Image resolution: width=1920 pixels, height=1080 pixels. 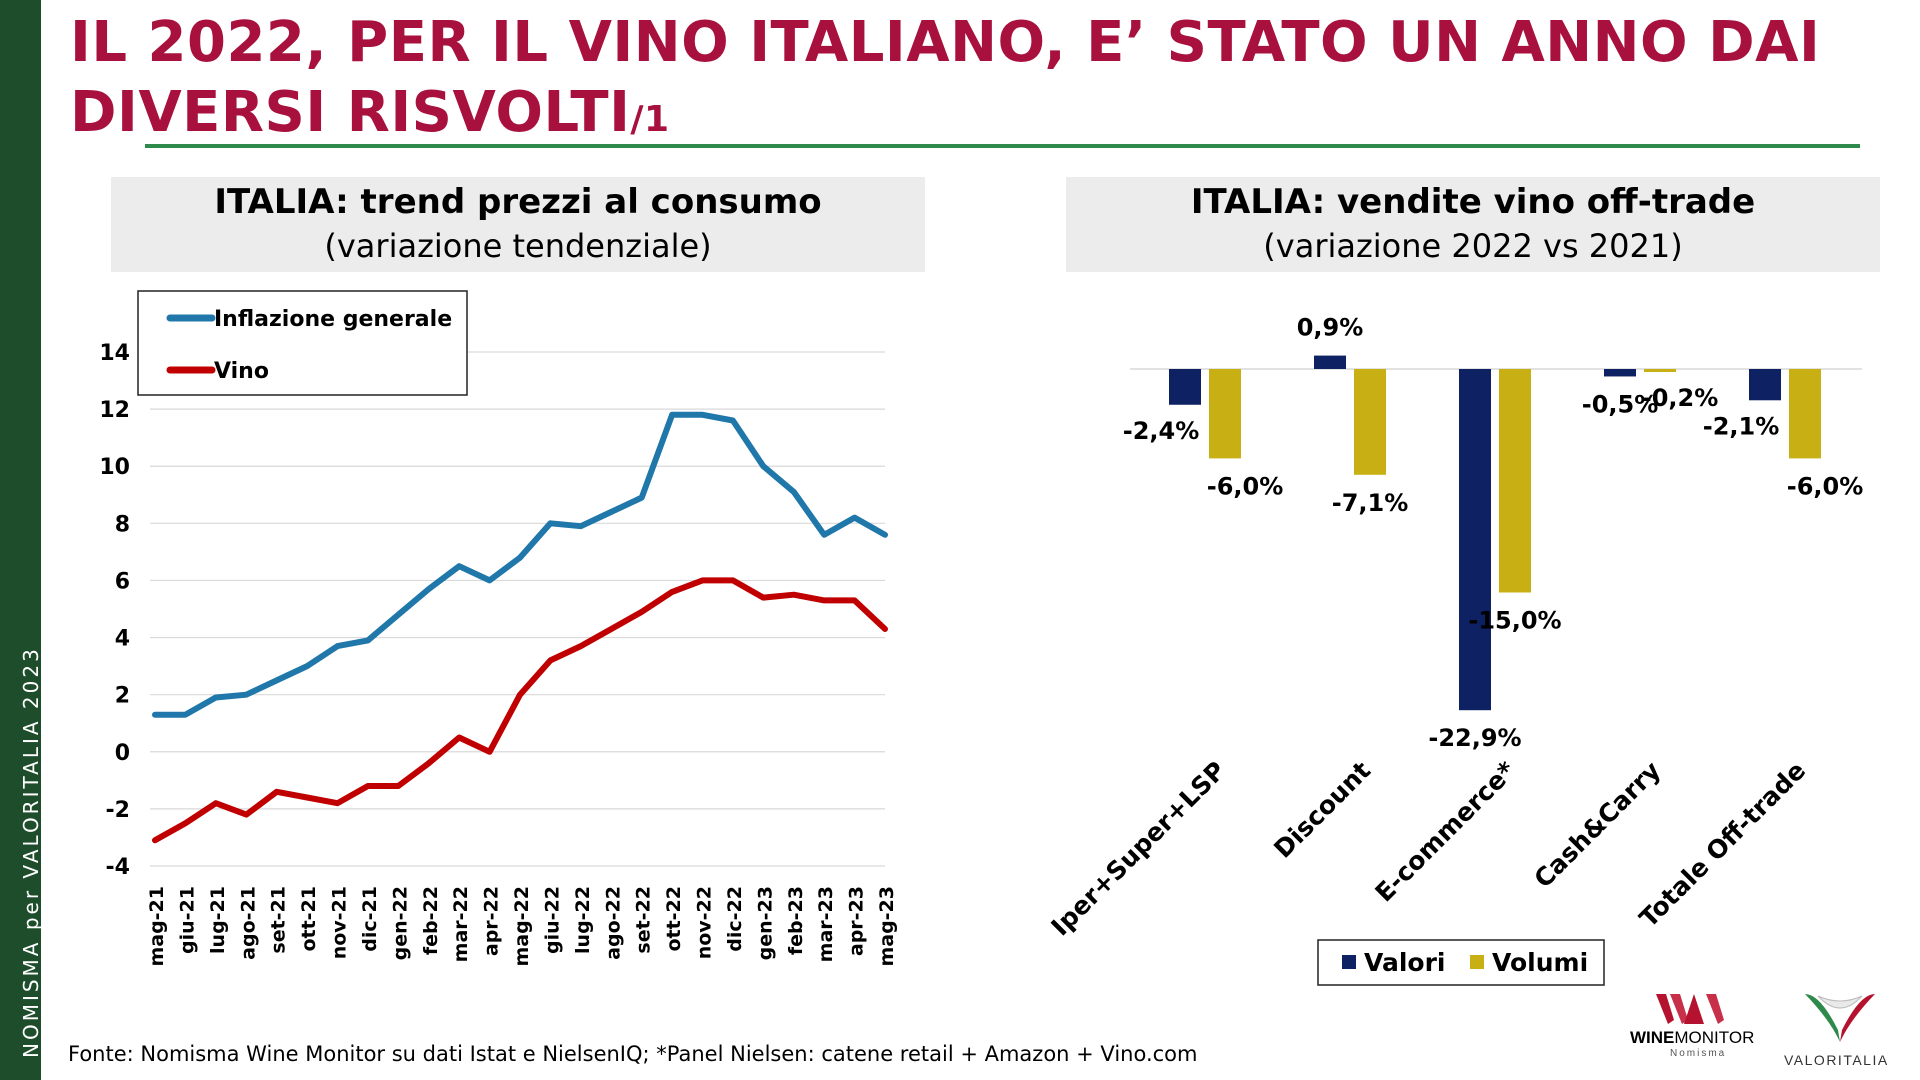 What do you see at coordinates (279, 920) in the screenshot?
I see `x-tick-label: set-21` at bounding box center [279, 920].